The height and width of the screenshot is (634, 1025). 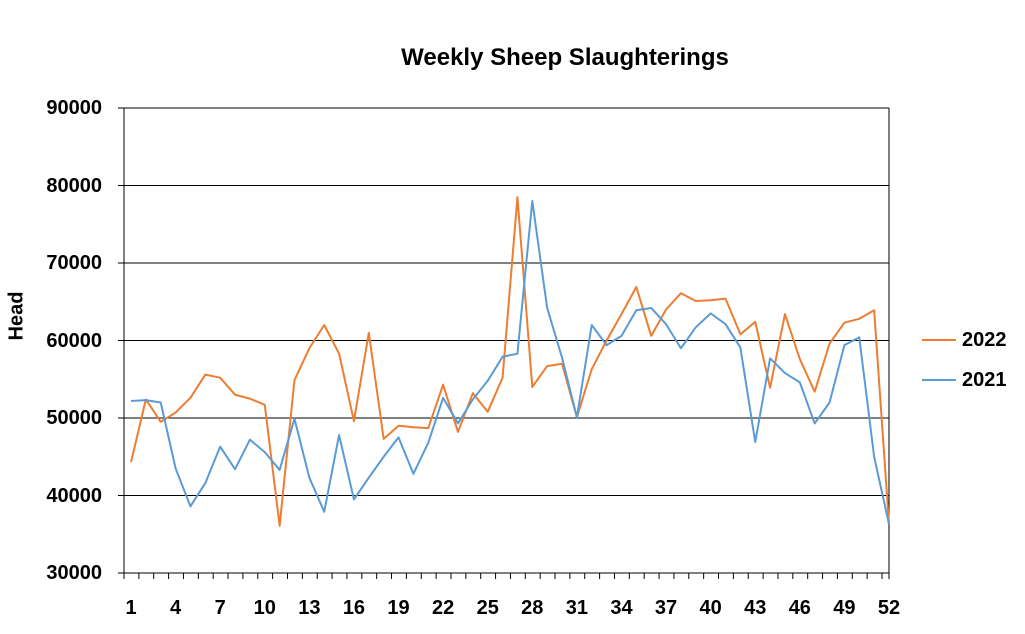 What do you see at coordinates (74, 108) in the screenshot?
I see `y-tick-label: 90000` at bounding box center [74, 108].